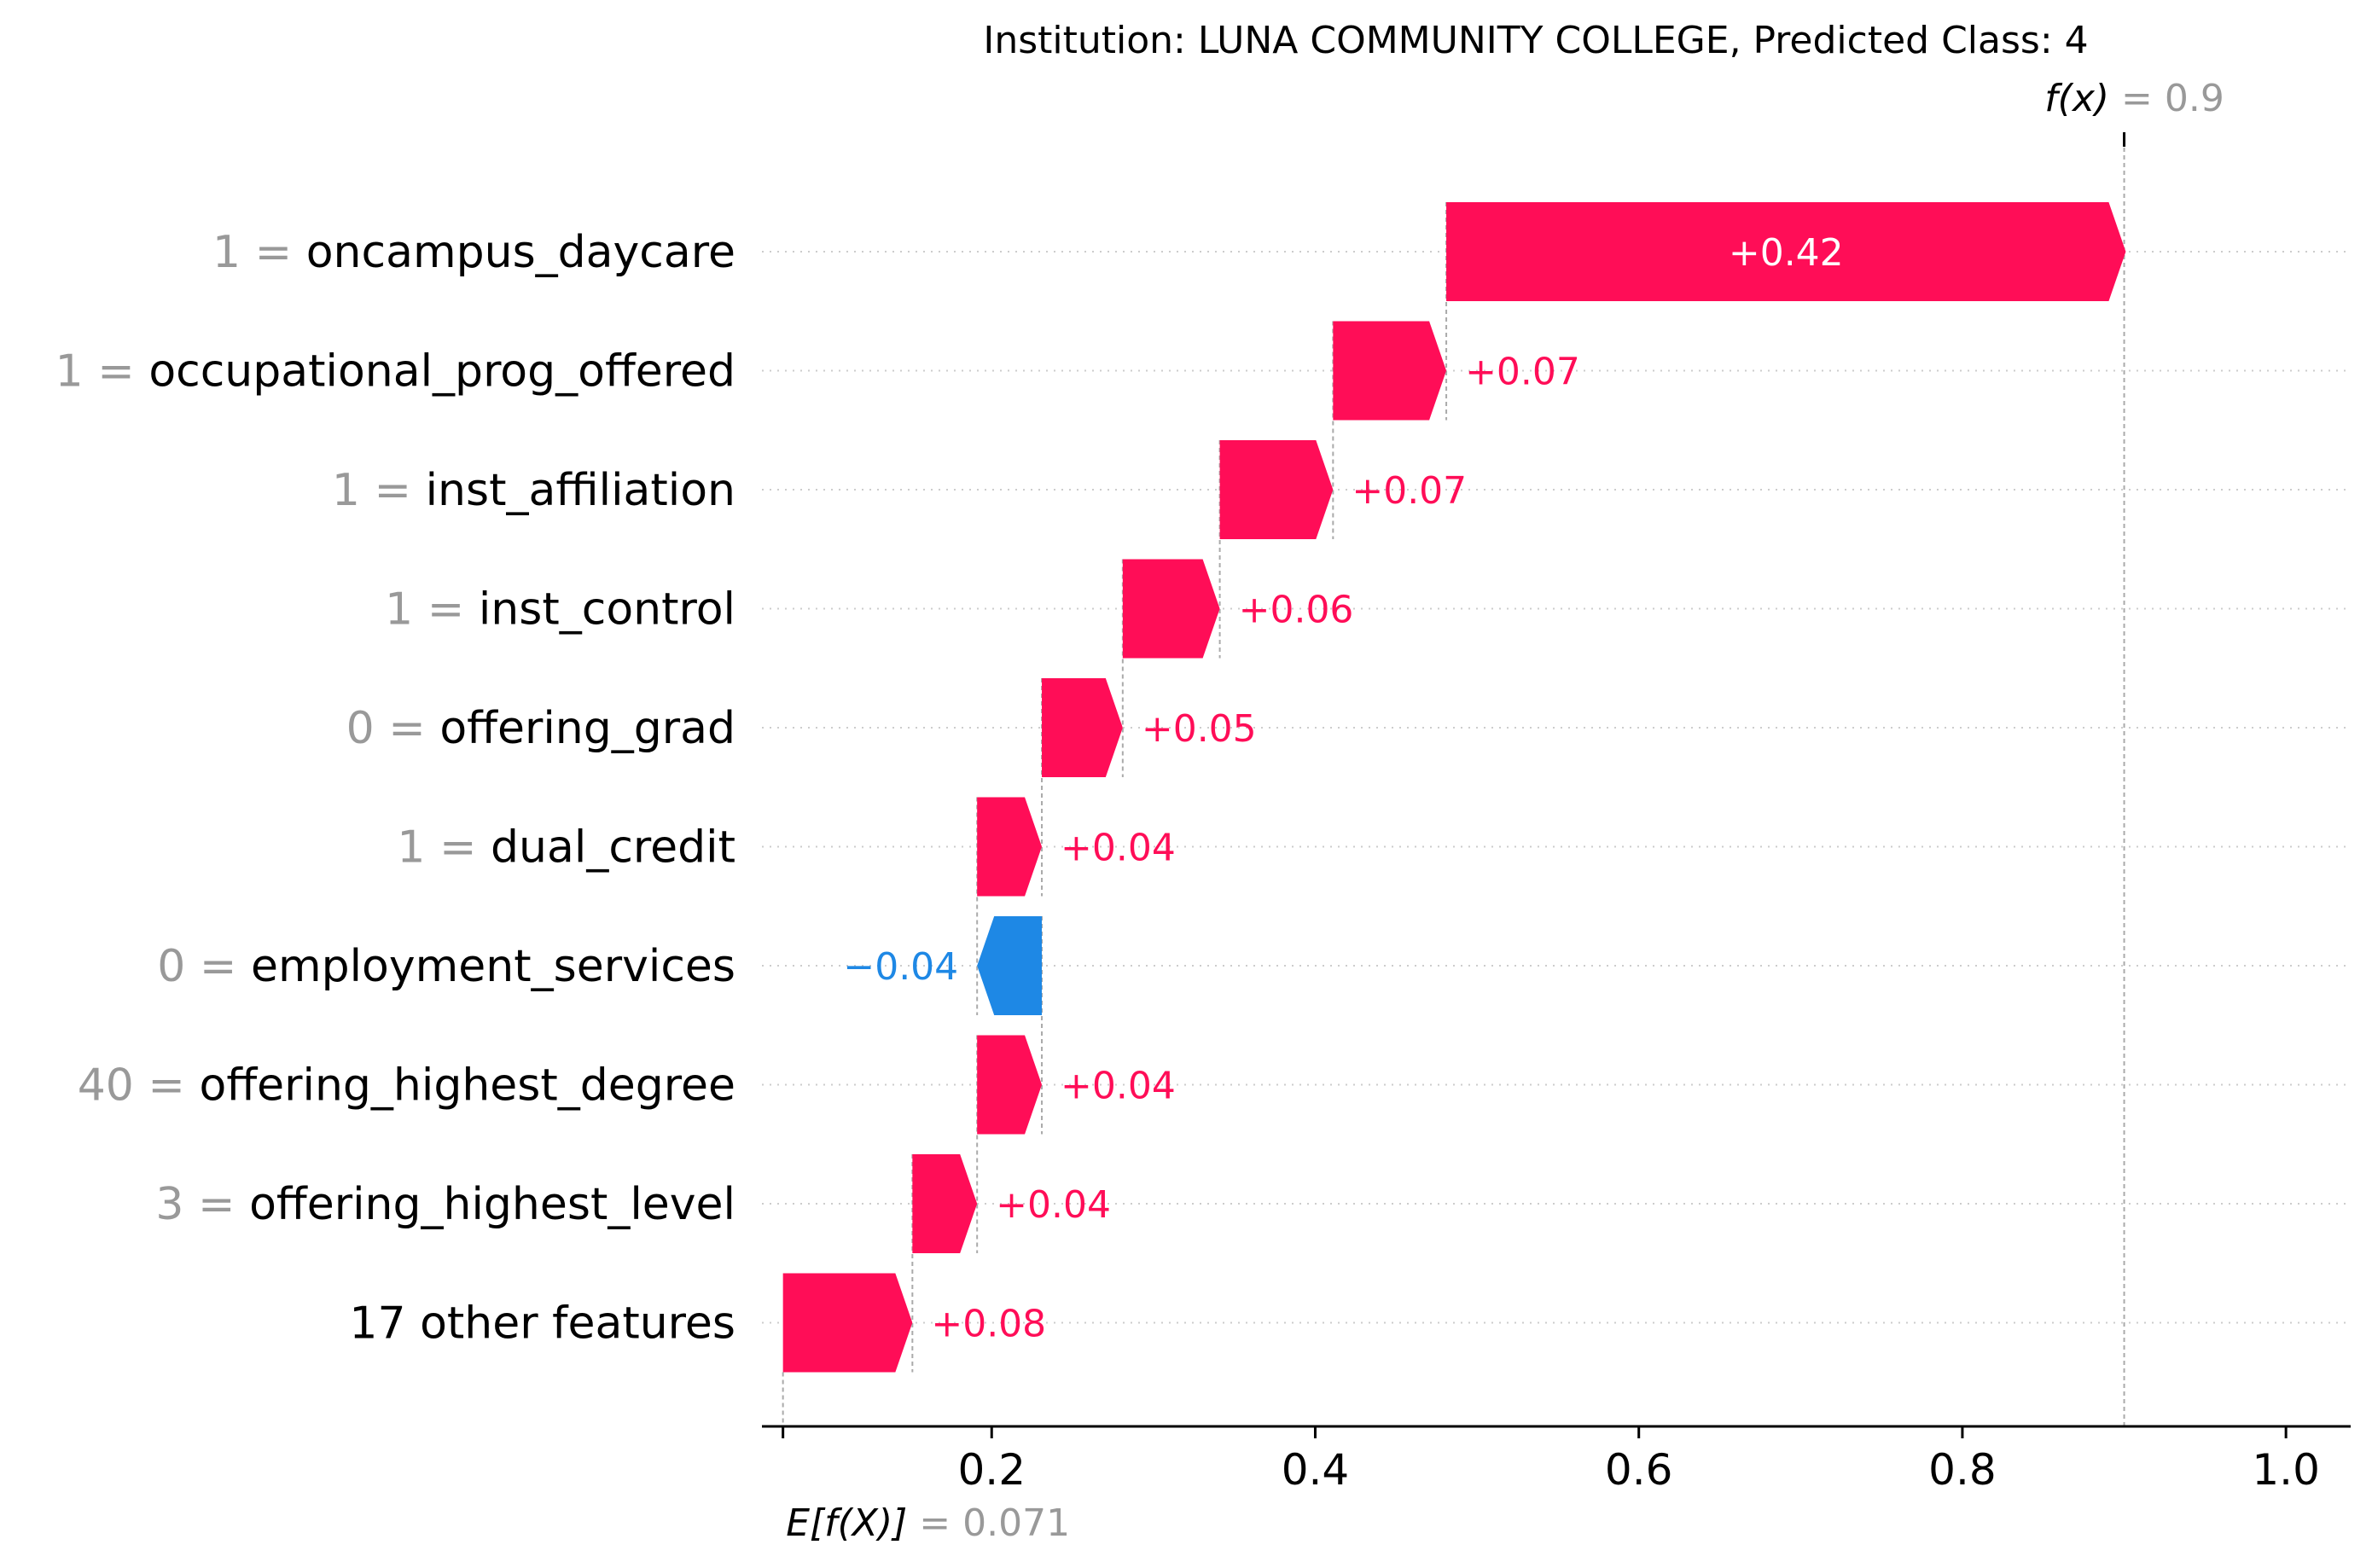 This screenshot has width=2372, height=1568. What do you see at coordinates (613, 848) in the screenshot?
I see `feature-name: dual_credit` at bounding box center [613, 848].